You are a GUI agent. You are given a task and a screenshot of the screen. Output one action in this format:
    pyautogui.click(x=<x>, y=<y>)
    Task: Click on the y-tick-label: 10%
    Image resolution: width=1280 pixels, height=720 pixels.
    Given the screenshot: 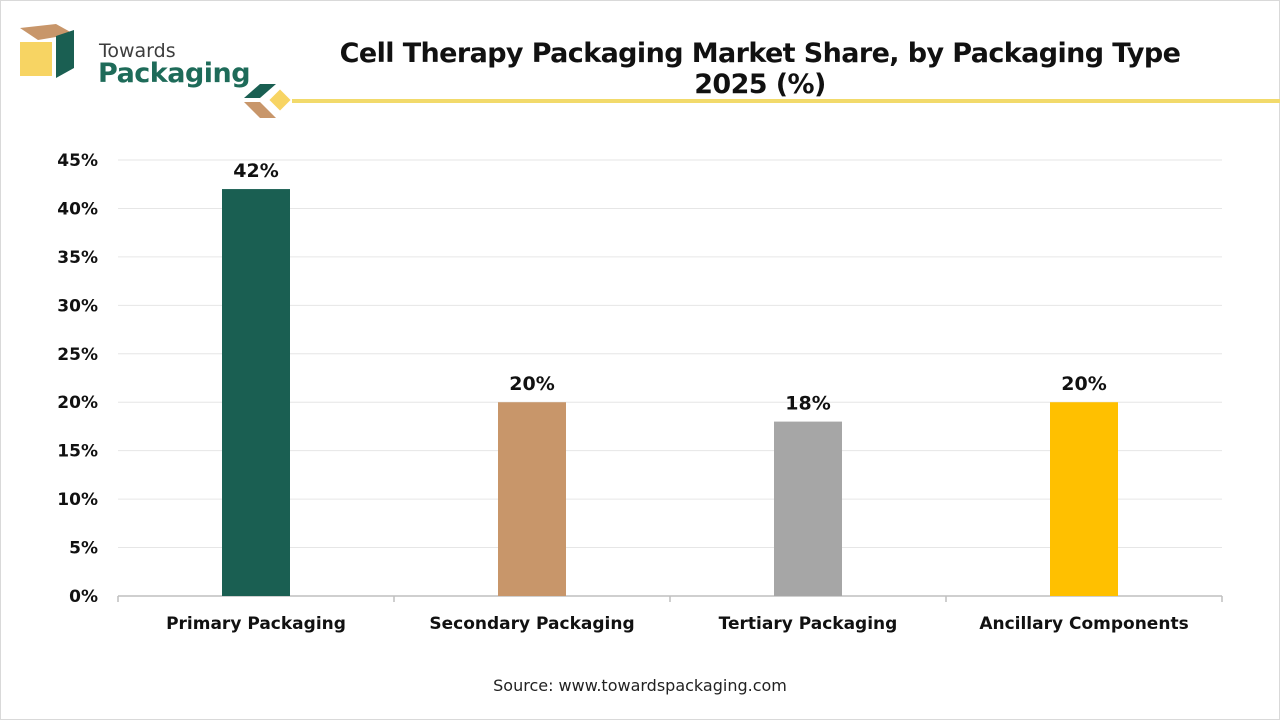 What is the action you would take?
    pyautogui.click(x=77, y=500)
    